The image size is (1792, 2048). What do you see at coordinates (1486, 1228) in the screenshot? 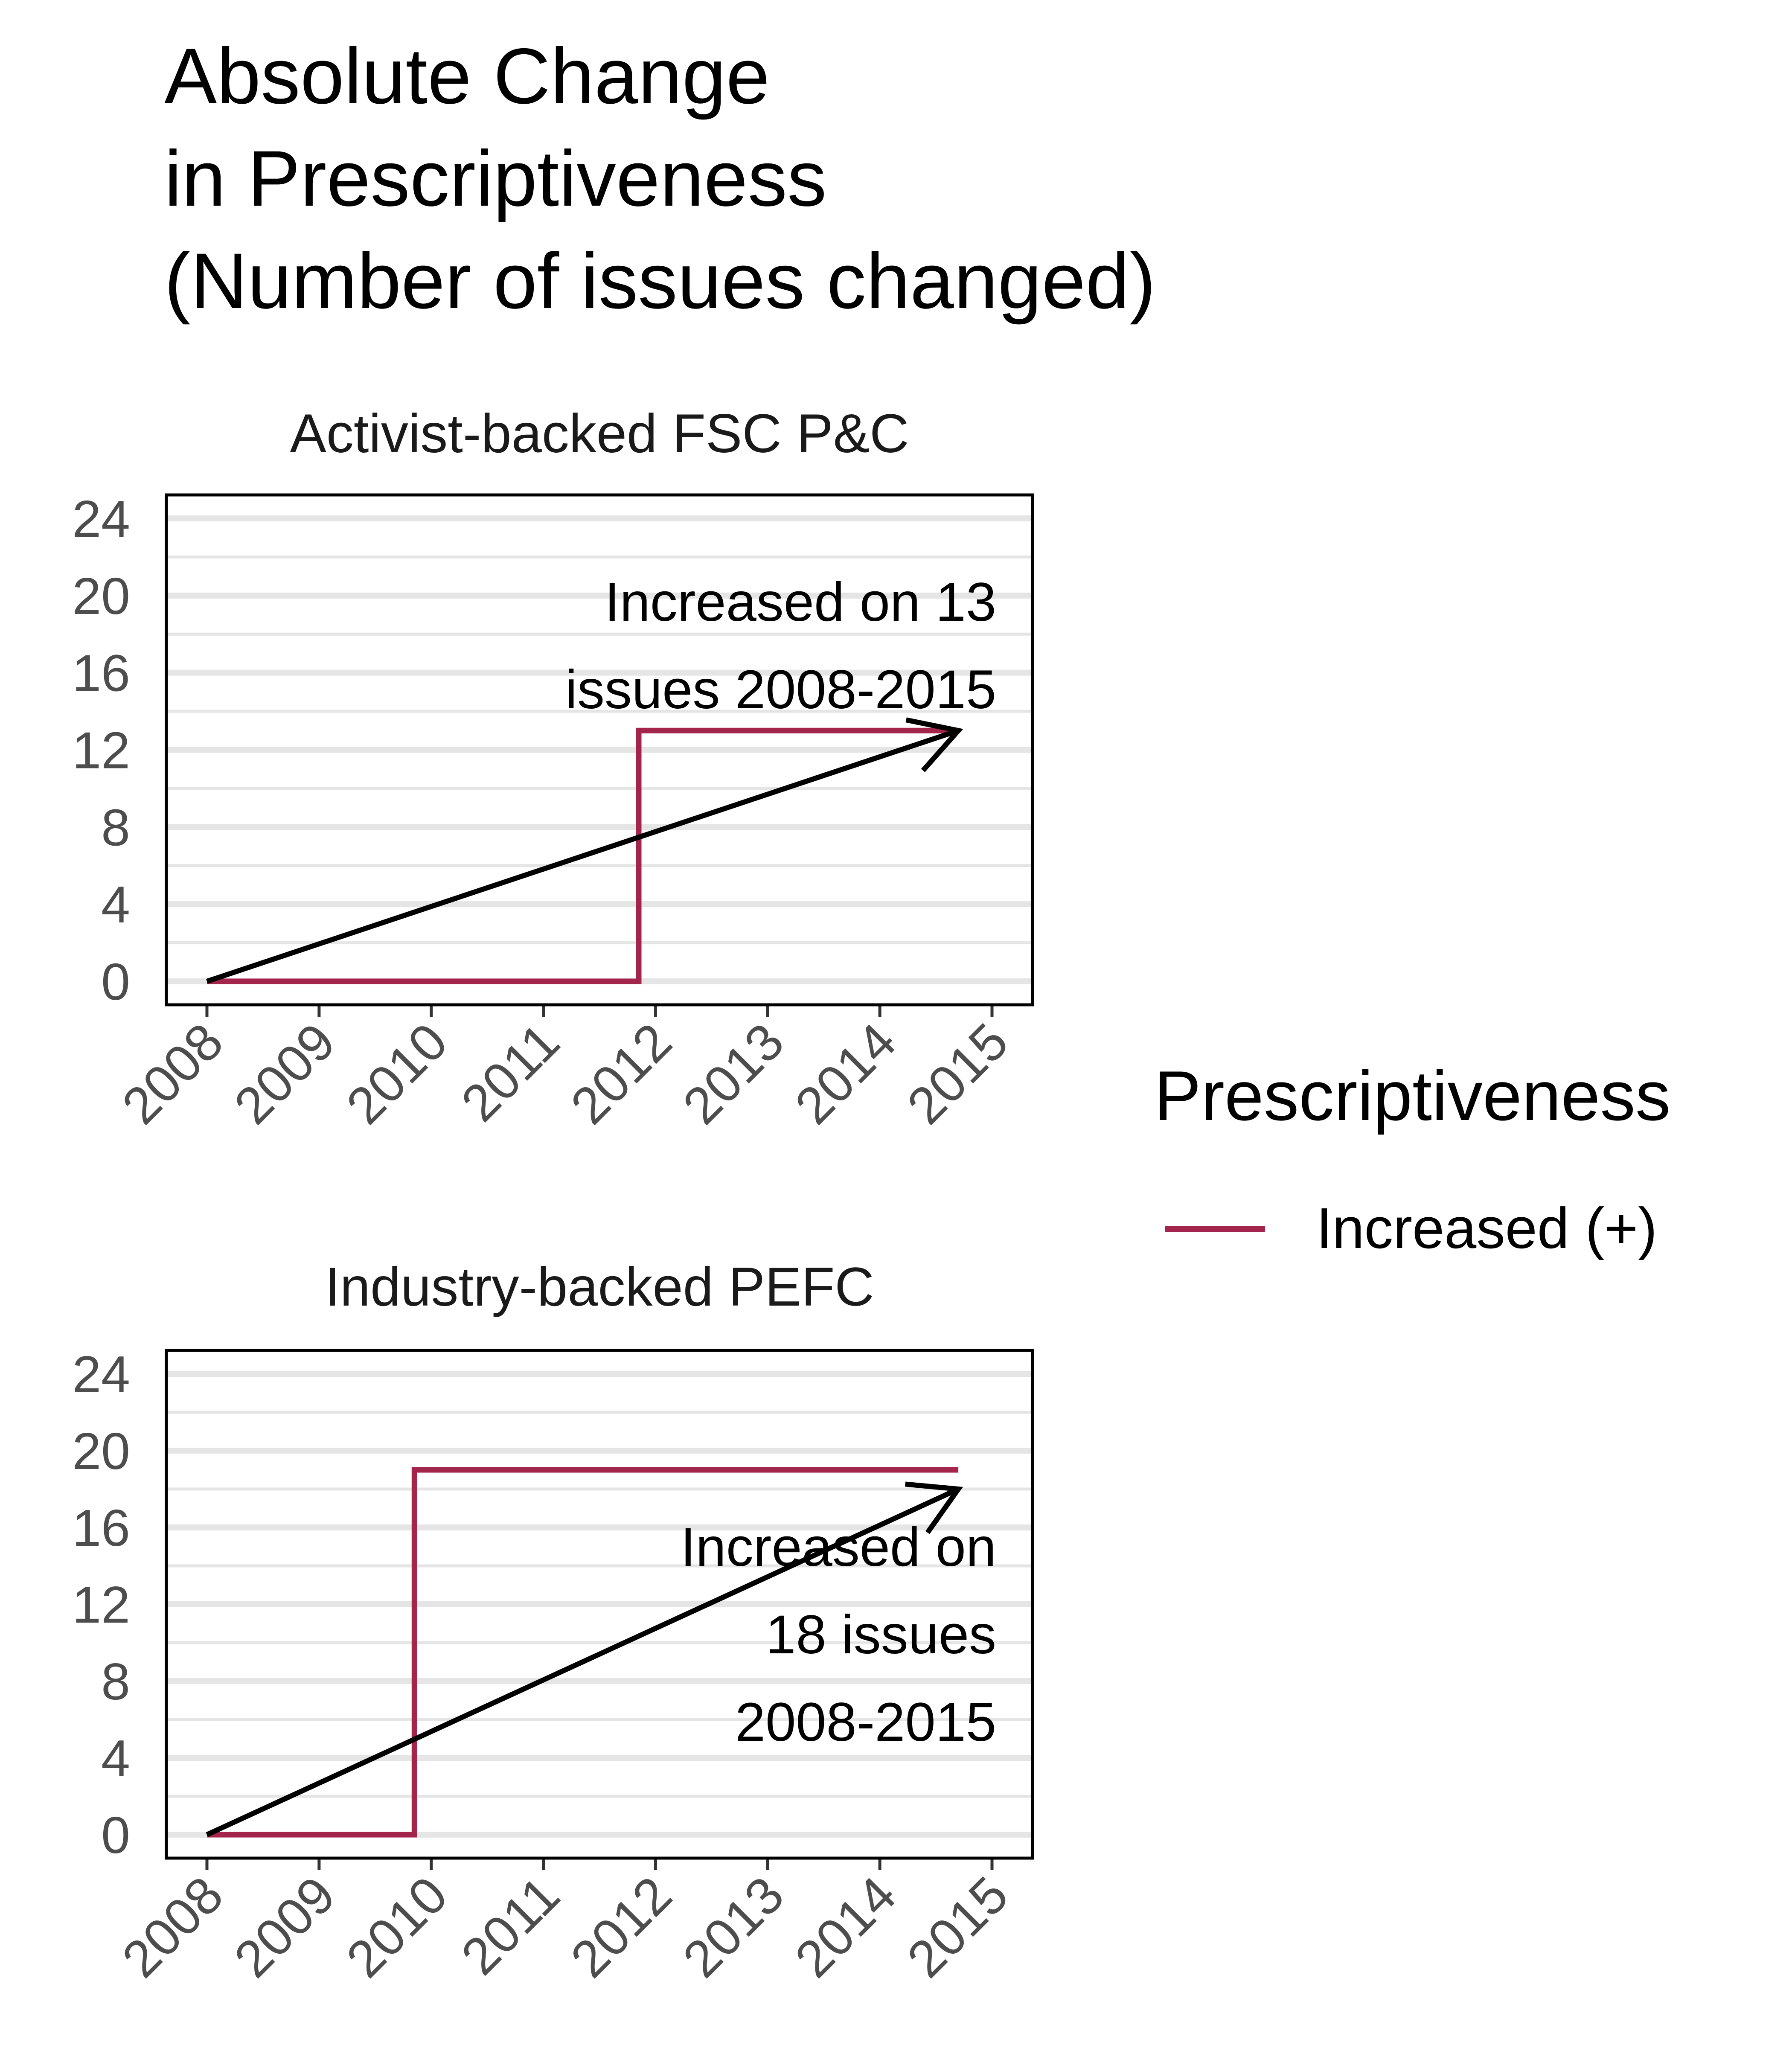
I see `legend-label-increased: Increased (+)` at bounding box center [1486, 1228].